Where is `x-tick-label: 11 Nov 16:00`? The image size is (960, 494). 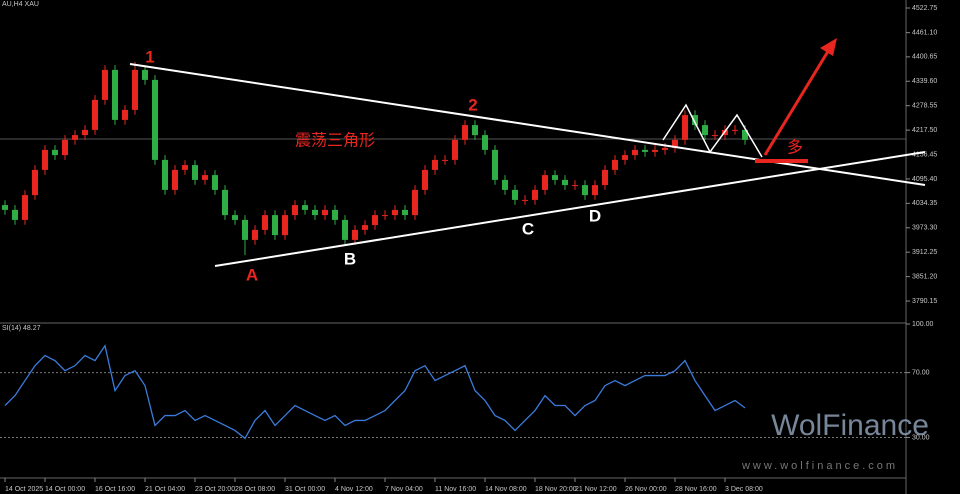 x-tick-label: 11 Nov 16:00 is located at coordinates (455, 489).